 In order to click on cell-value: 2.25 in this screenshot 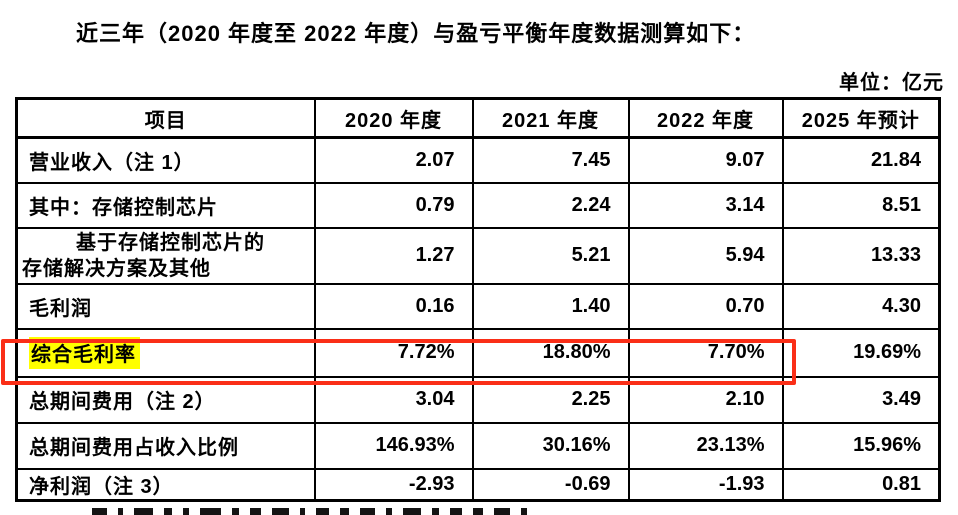, I will do `click(550, 399)`.